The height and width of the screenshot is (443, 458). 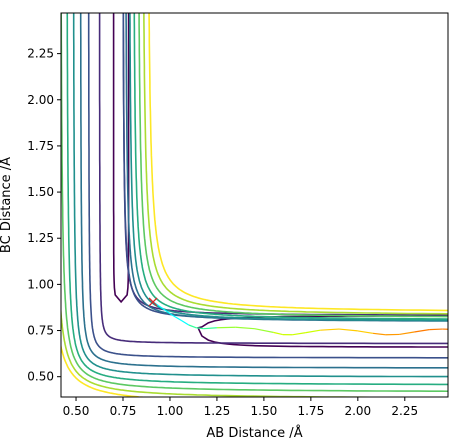 I want to click on x-tick-label: 0.50, so click(x=76, y=411).